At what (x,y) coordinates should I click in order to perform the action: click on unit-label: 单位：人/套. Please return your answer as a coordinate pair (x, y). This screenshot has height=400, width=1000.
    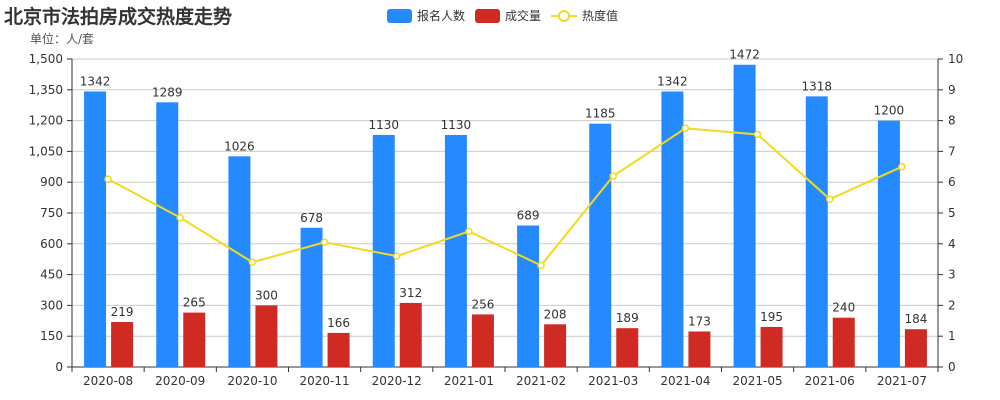
    Looking at the image, I should click on (62, 39).